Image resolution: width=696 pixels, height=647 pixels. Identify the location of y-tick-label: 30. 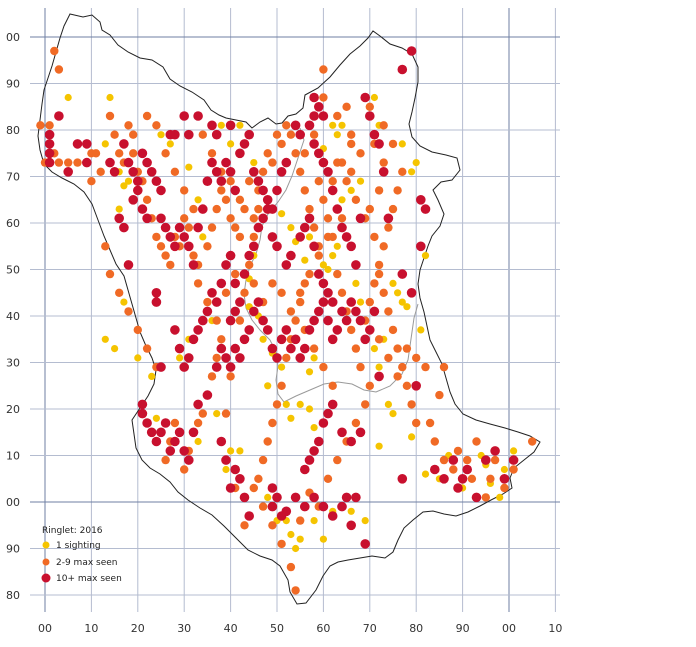
(13, 363).